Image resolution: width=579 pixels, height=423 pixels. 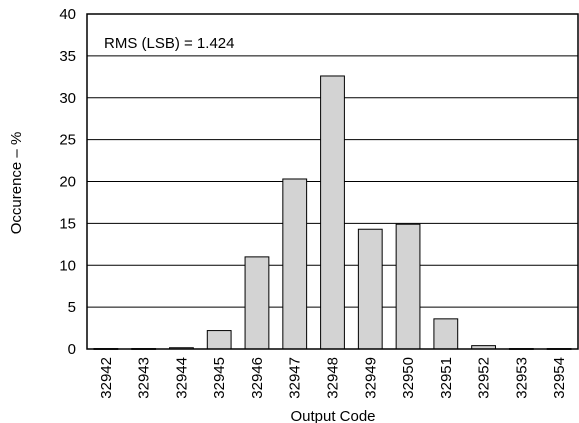 What do you see at coordinates (408, 378) in the screenshot?
I see `x-tick-label: 32950` at bounding box center [408, 378].